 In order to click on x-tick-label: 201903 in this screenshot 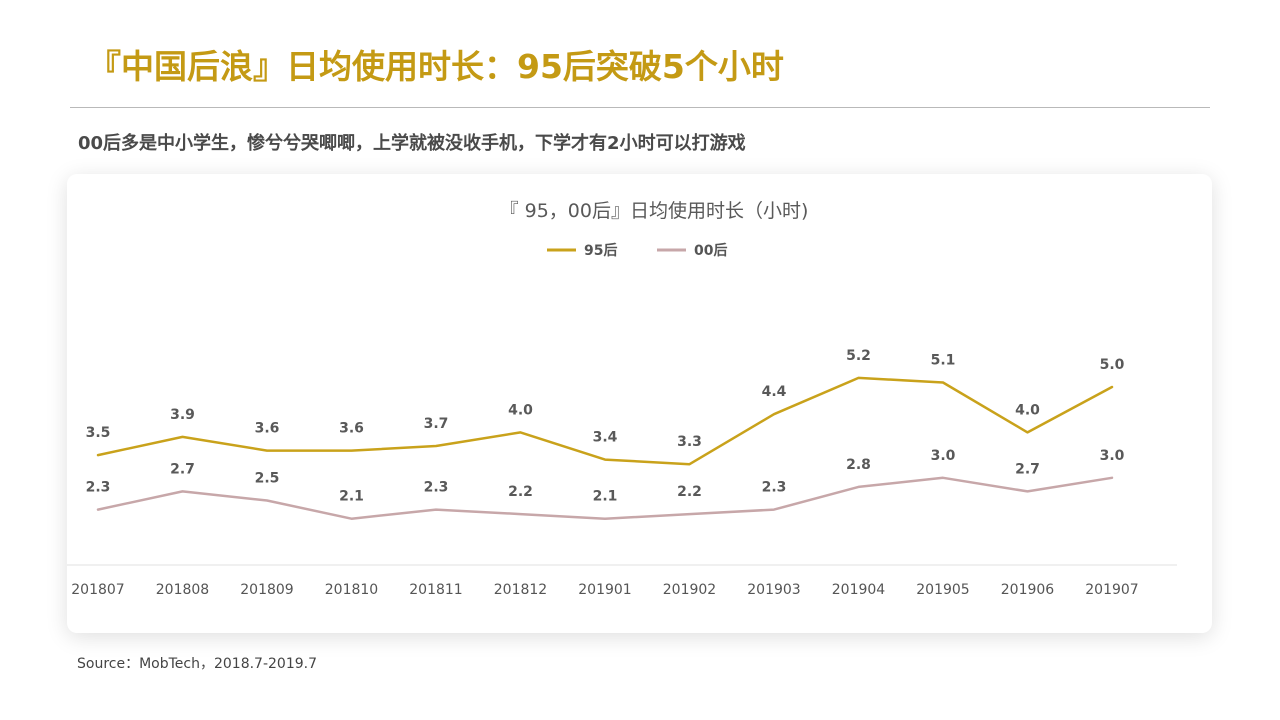, I will do `click(773, 590)`.